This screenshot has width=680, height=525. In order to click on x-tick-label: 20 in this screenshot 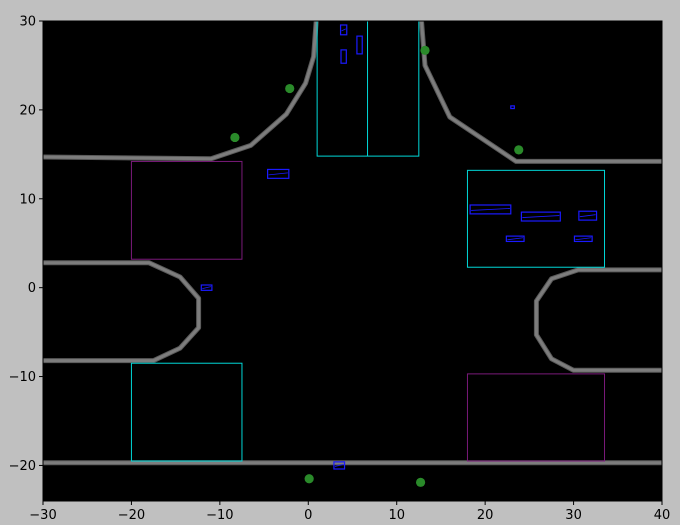, I will do `click(485, 515)`.